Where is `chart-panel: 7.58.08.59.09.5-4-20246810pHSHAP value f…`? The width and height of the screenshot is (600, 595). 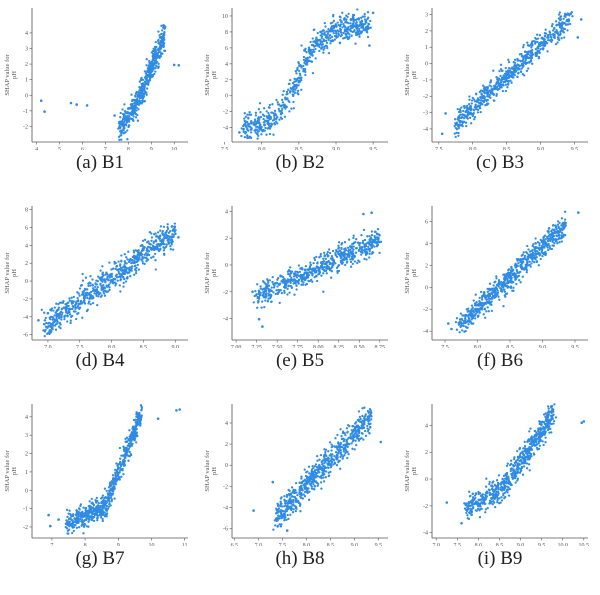 chart-panel: 7.58.08.59.09.5-4-20246810pHSHAP value f… is located at coordinates (300, 99).